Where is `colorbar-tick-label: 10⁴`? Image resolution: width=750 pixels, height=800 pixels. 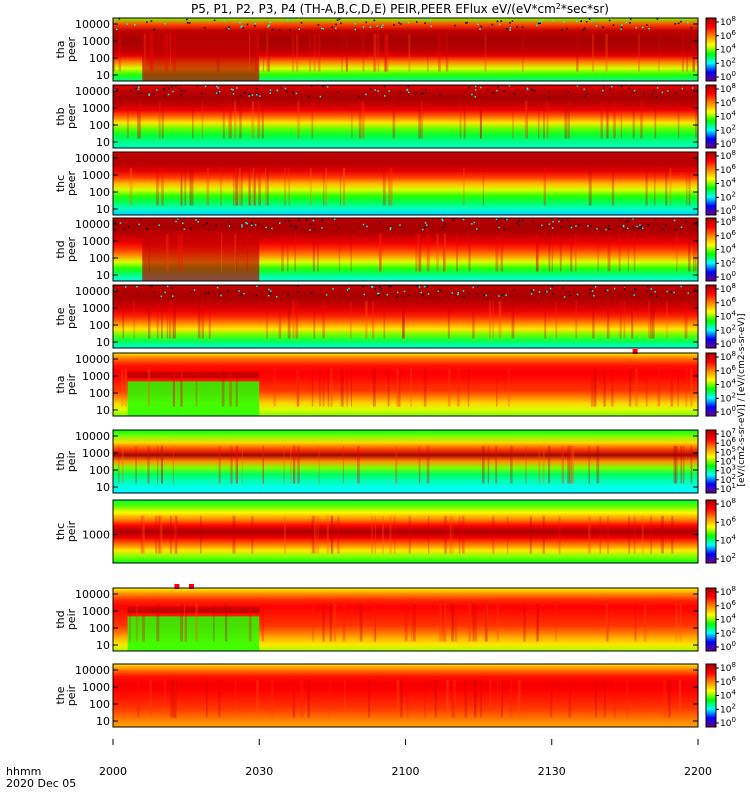 colorbar-tick-label: 10⁴ is located at coordinates (728, 384).